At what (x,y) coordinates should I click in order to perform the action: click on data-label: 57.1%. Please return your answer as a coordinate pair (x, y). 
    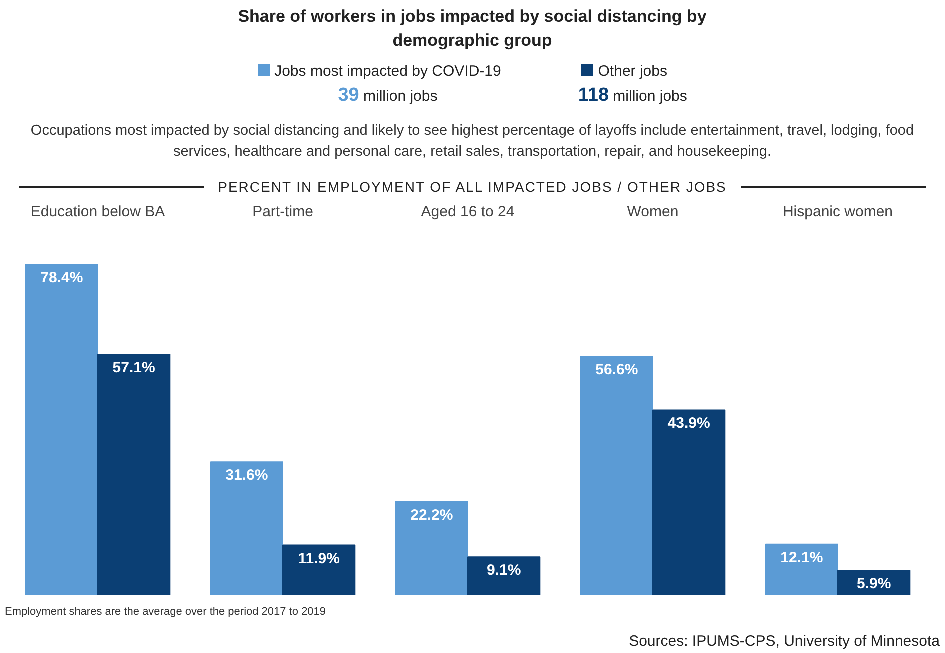
    Looking at the image, I should click on (134, 367).